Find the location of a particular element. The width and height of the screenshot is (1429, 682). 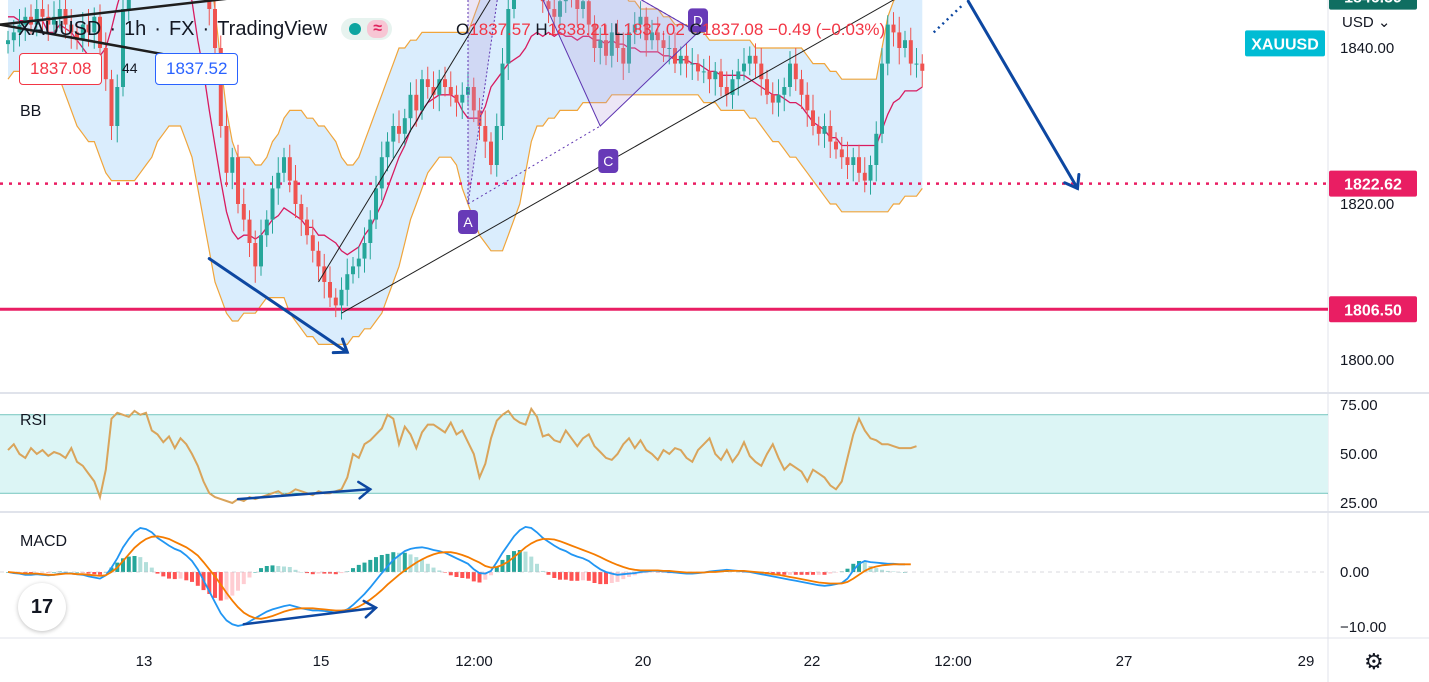

trendline-upper-left is located at coordinates (205, 13).